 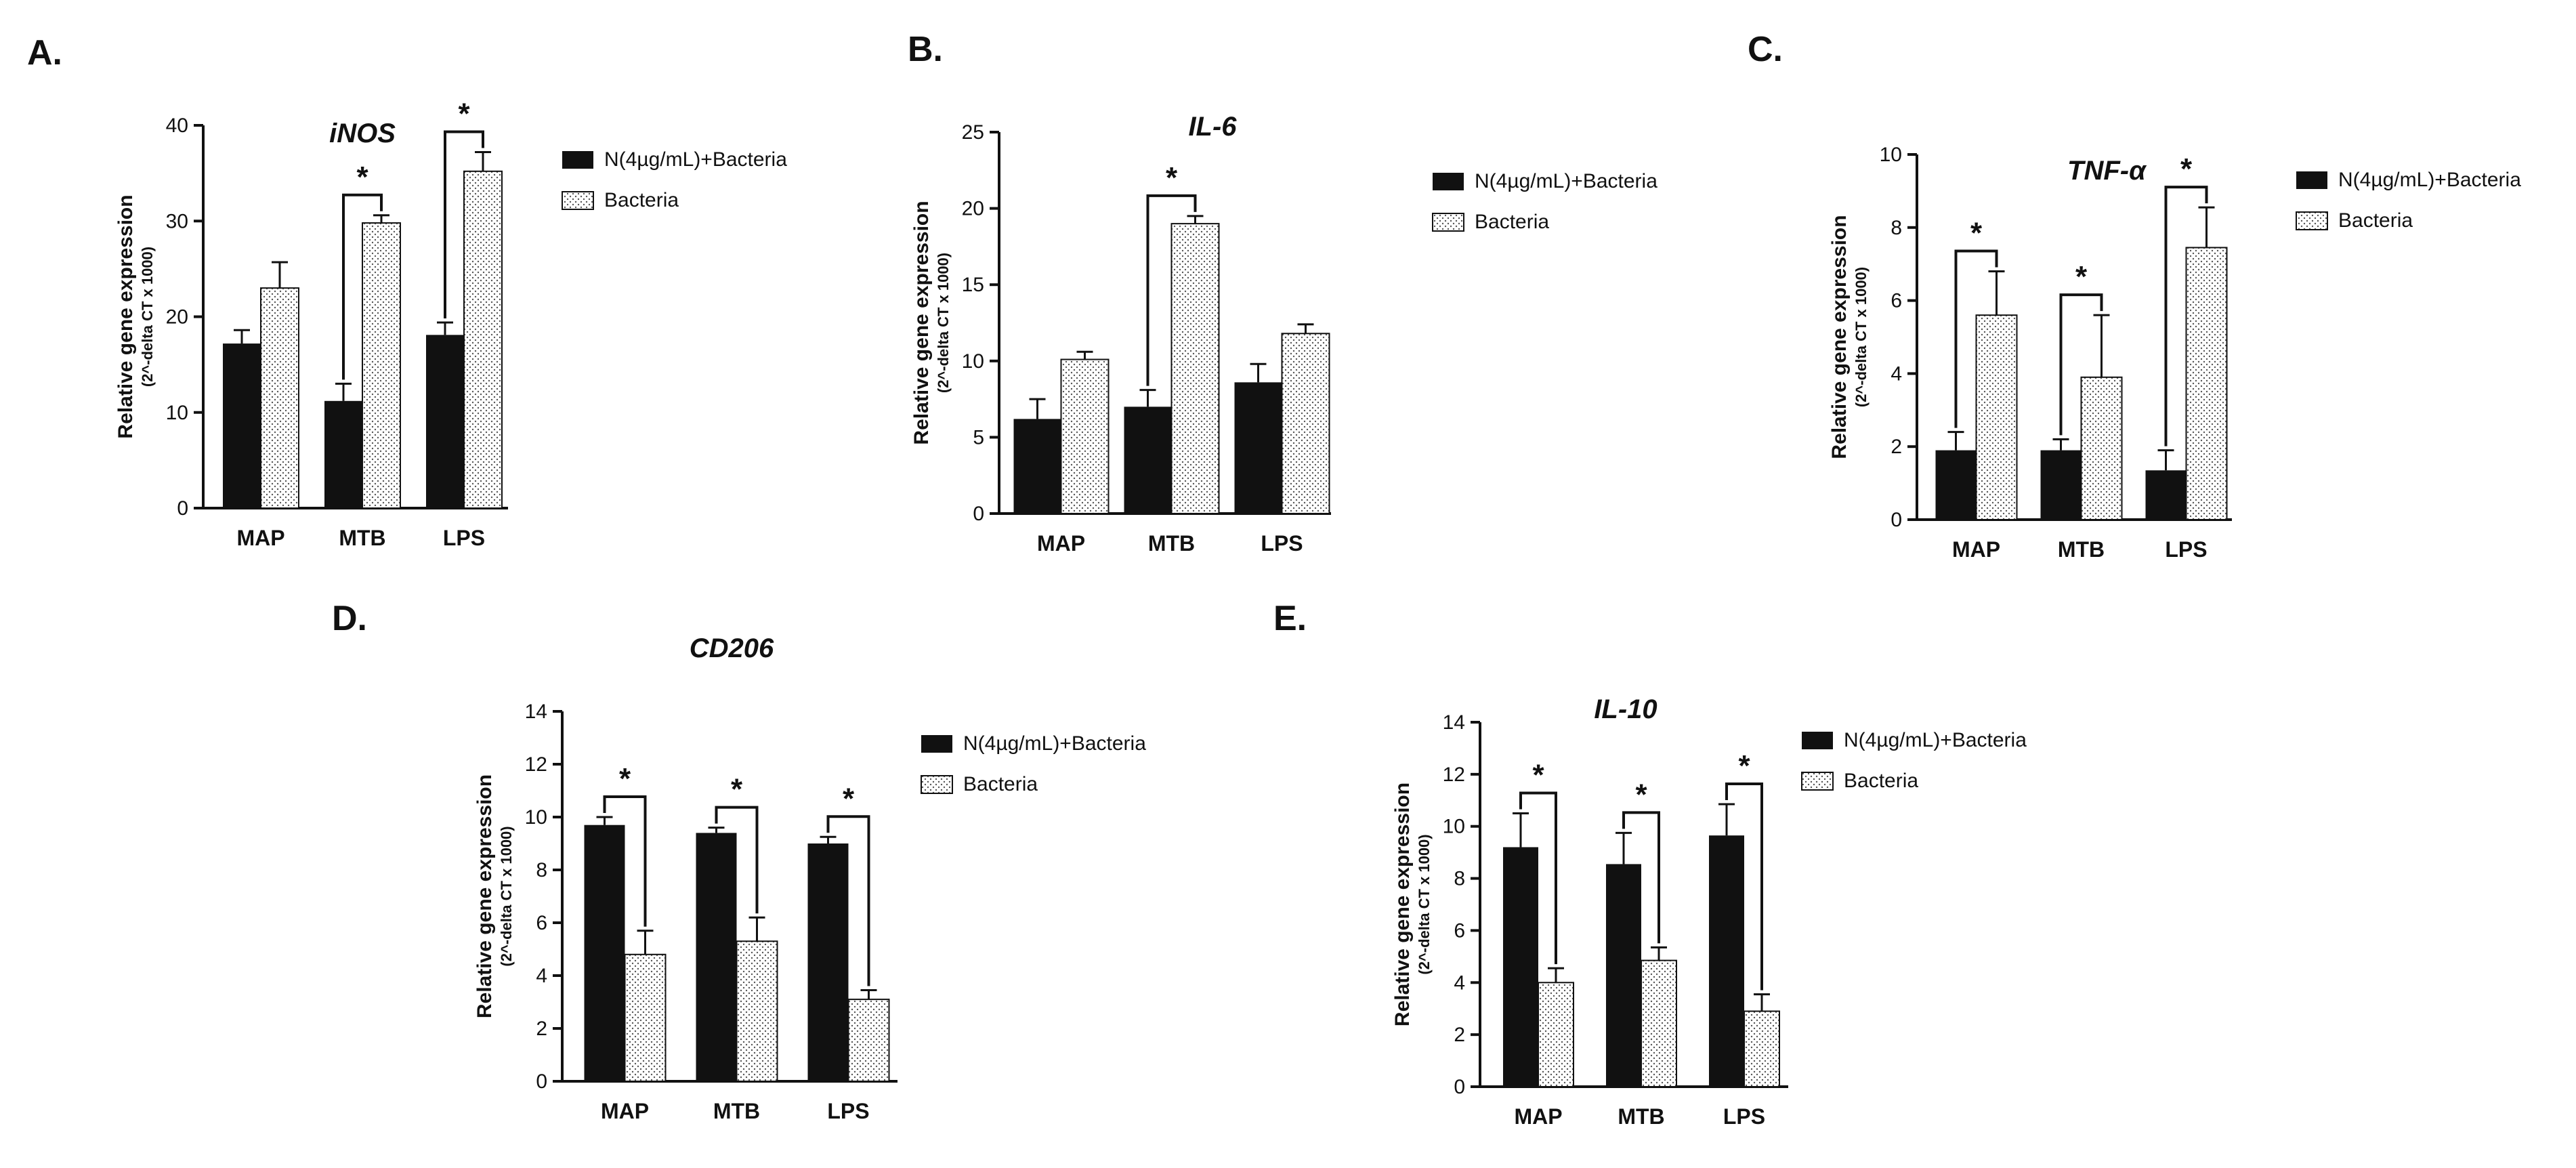 What do you see at coordinates (1212, 127) in the screenshot?
I see `chart-title: IL-6` at bounding box center [1212, 127].